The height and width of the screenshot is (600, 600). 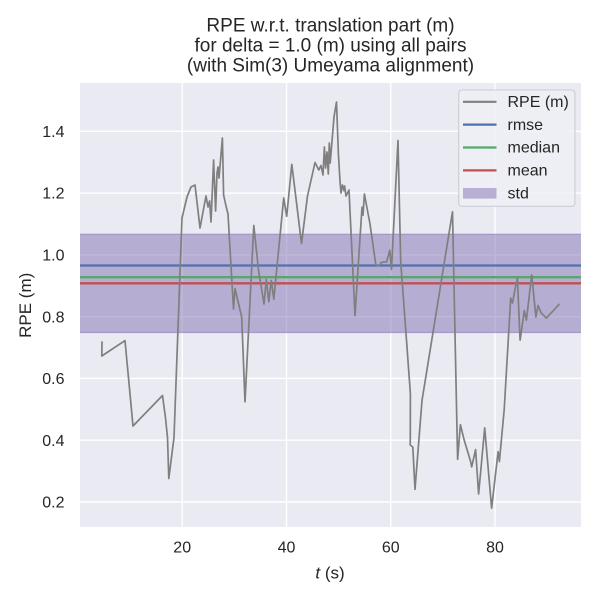 I want to click on svg-text: 0.4, so click(x=53, y=441).